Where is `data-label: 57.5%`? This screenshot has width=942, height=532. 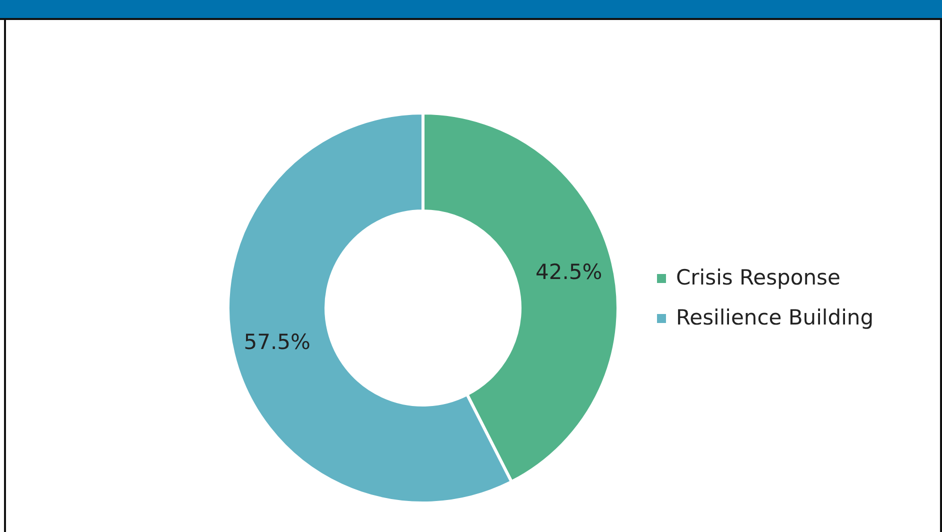
data-label: 57.5% is located at coordinates (277, 342).